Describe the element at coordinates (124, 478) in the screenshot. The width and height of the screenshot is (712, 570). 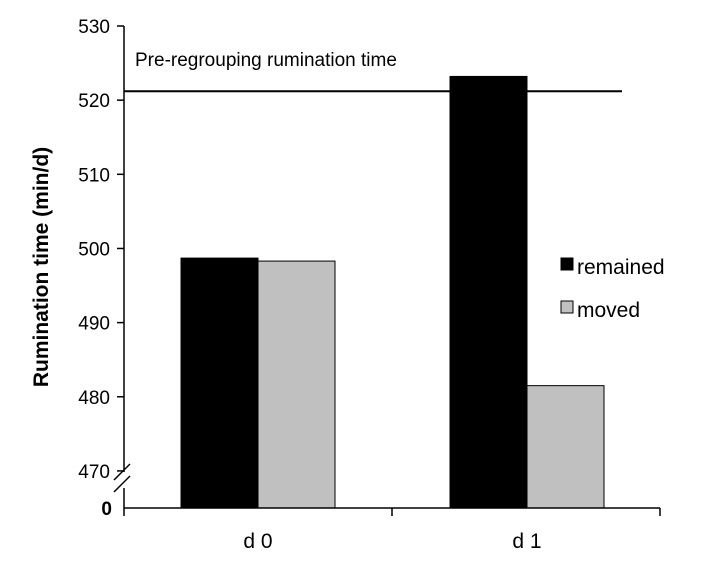
I see `axis-break-icon` at that location.